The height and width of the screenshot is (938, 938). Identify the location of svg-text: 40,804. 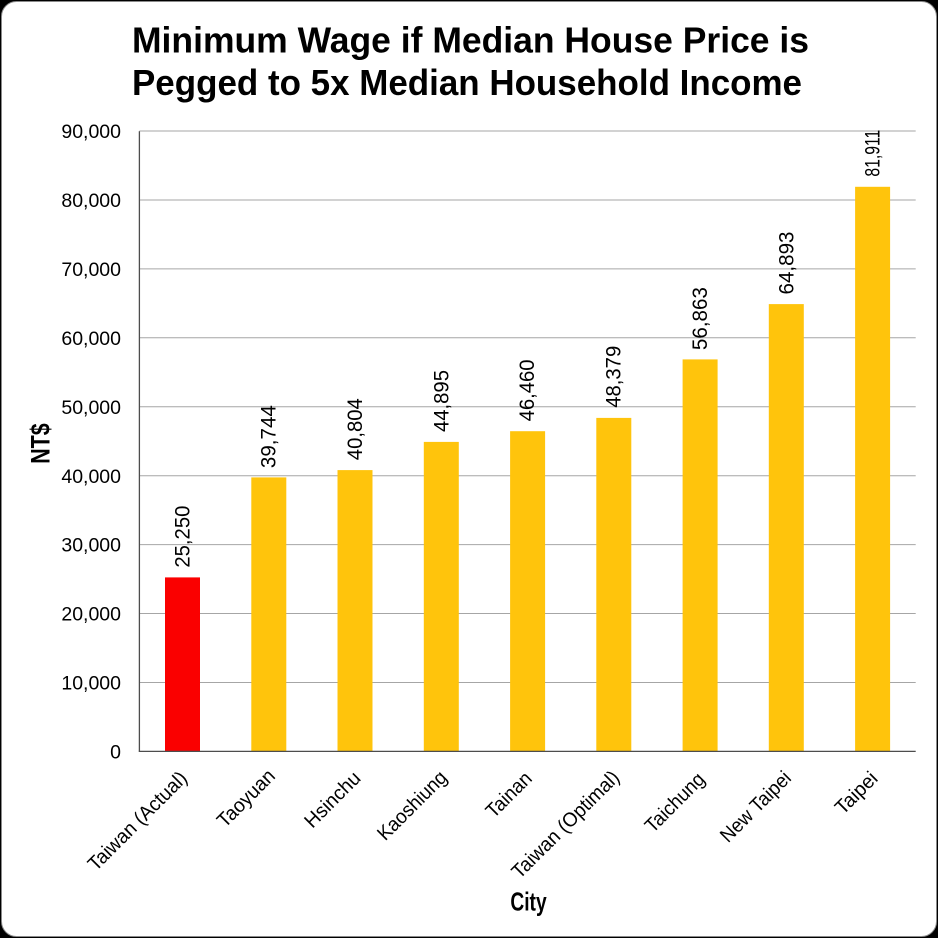
(355, 429).